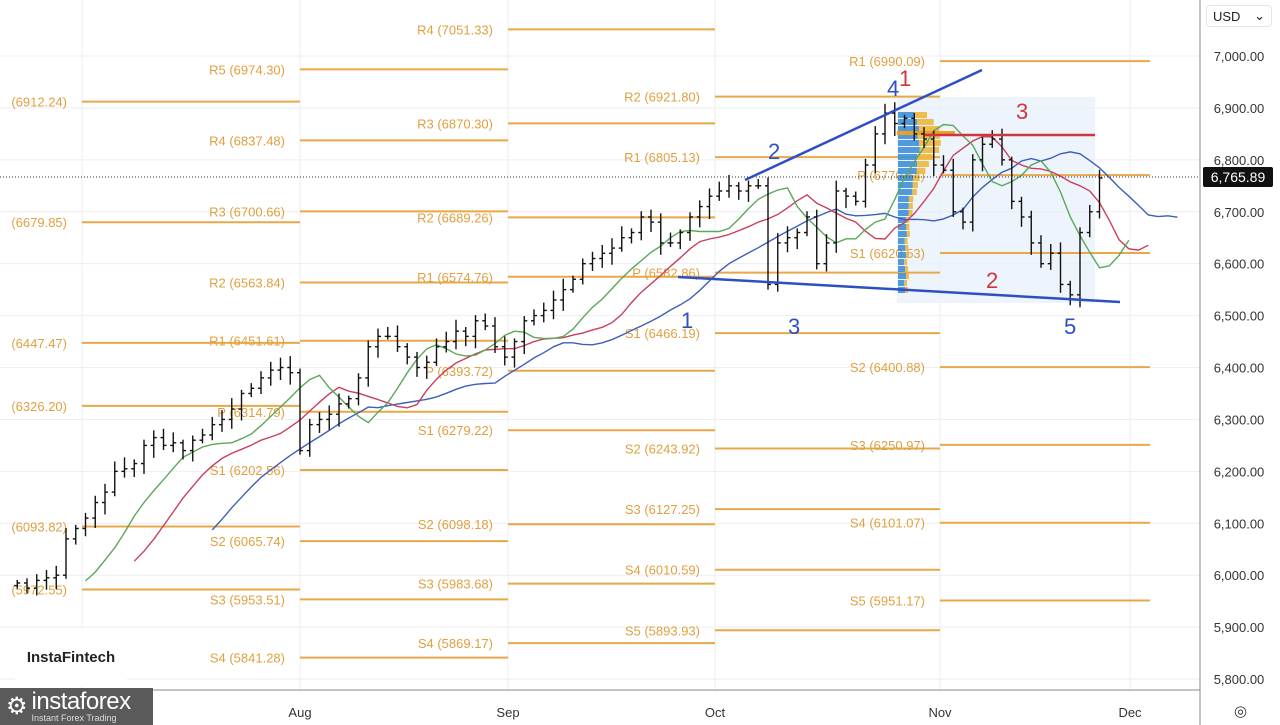 The image size is (1280, 725). I want to click on volume-profile, so click(926, 202).